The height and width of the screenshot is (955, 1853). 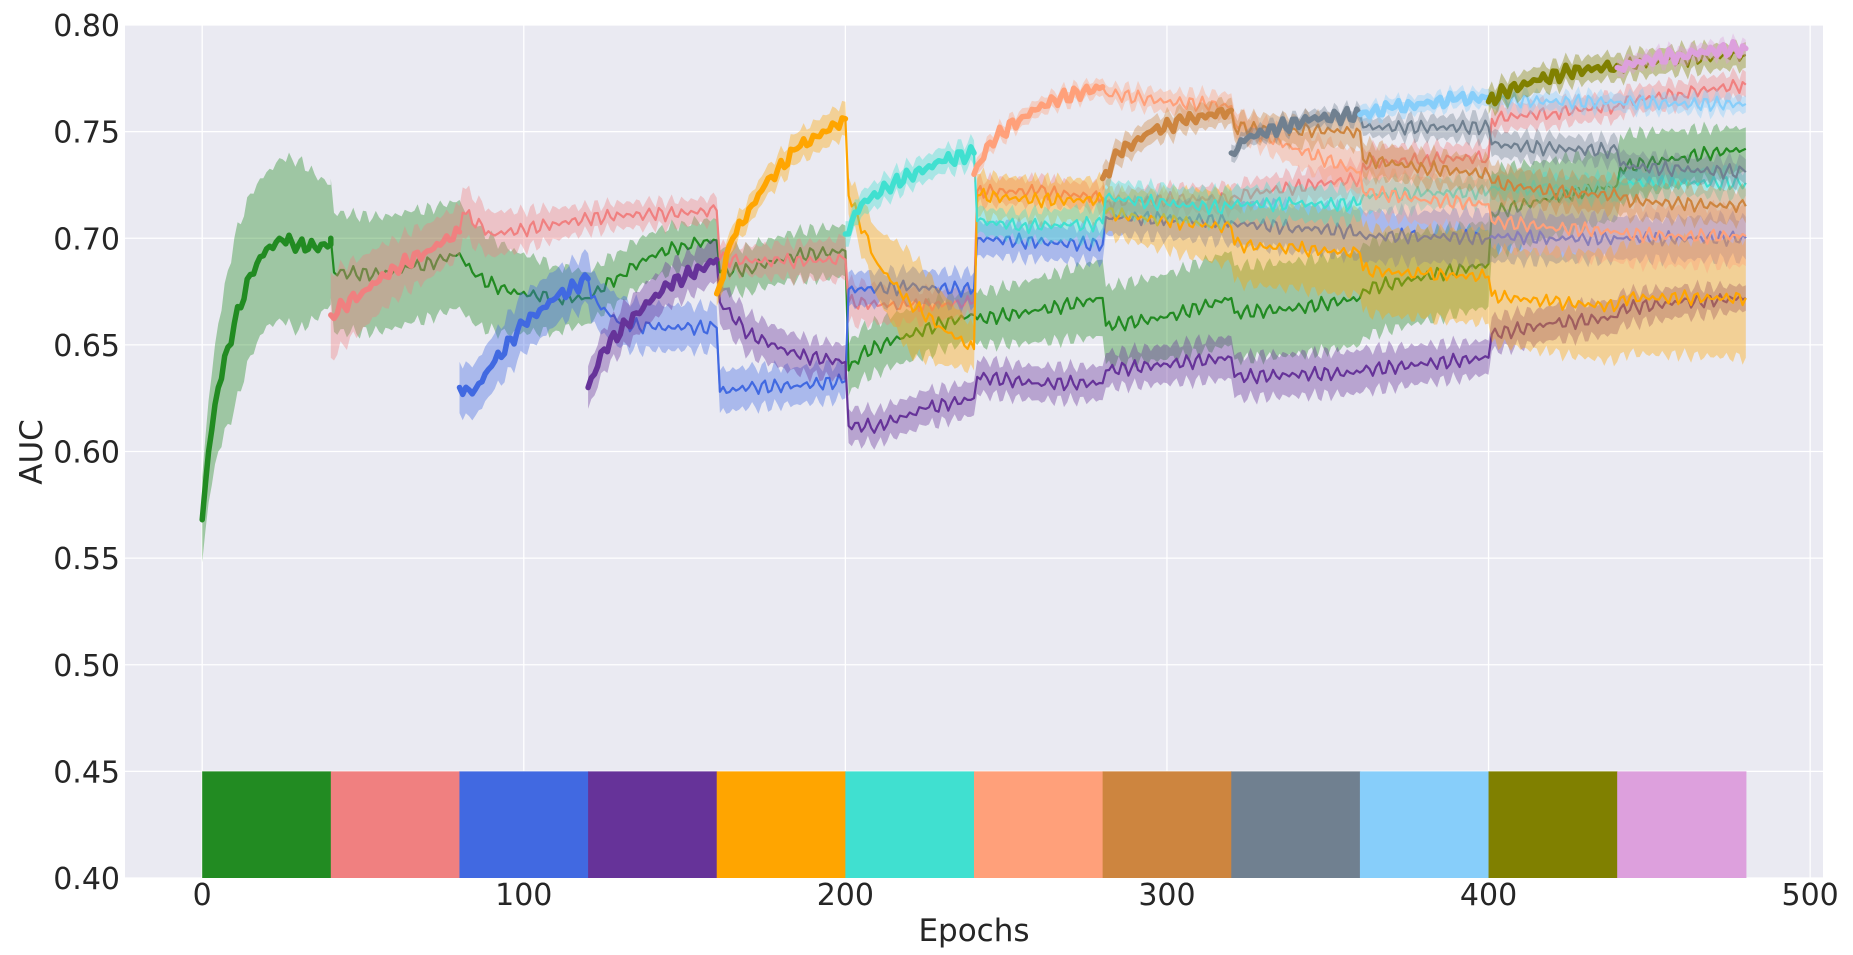 I want to click on task-5-train-line, so click(x=781, y=206).